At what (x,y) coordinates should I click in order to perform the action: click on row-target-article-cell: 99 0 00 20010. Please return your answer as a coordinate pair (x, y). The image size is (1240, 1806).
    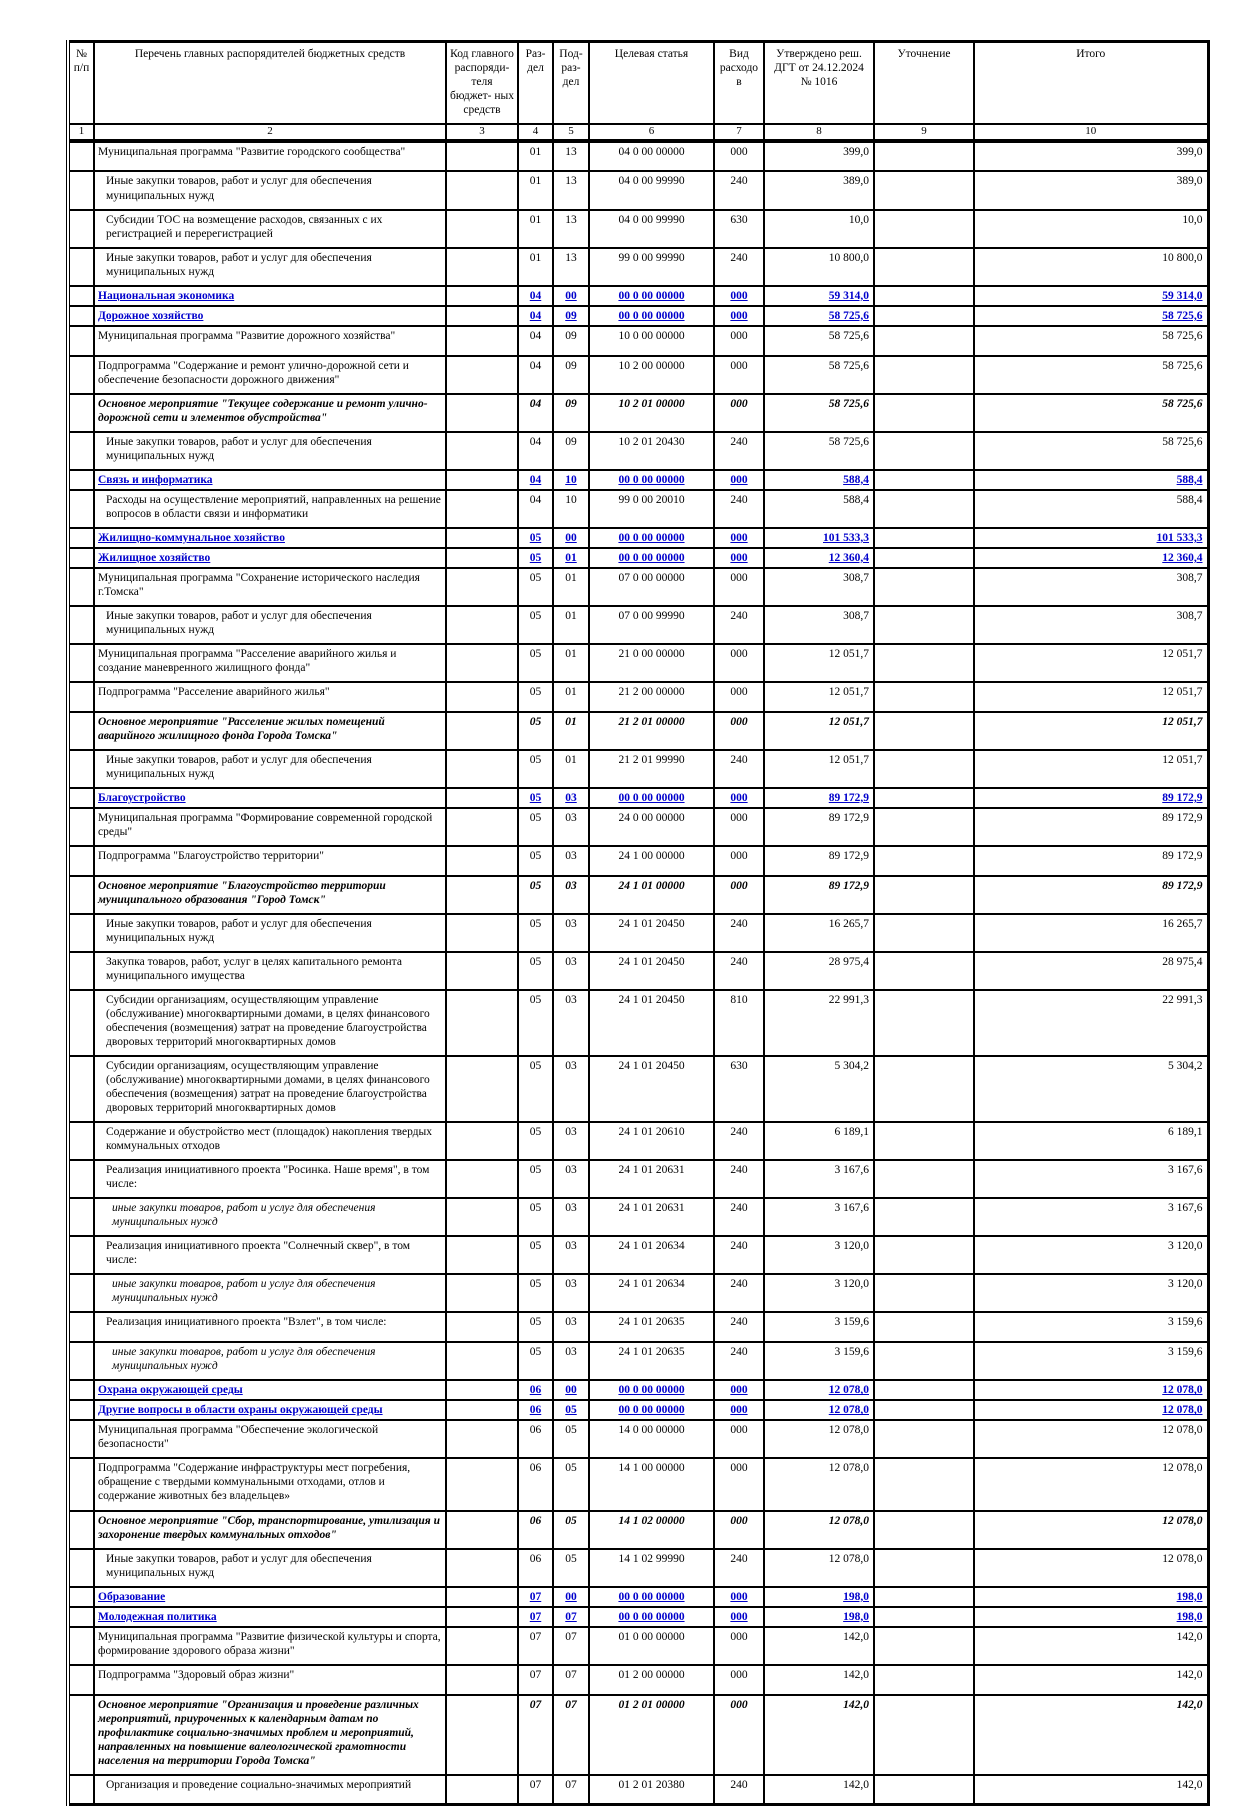
    Looking at the image, I should click on (651, 508).